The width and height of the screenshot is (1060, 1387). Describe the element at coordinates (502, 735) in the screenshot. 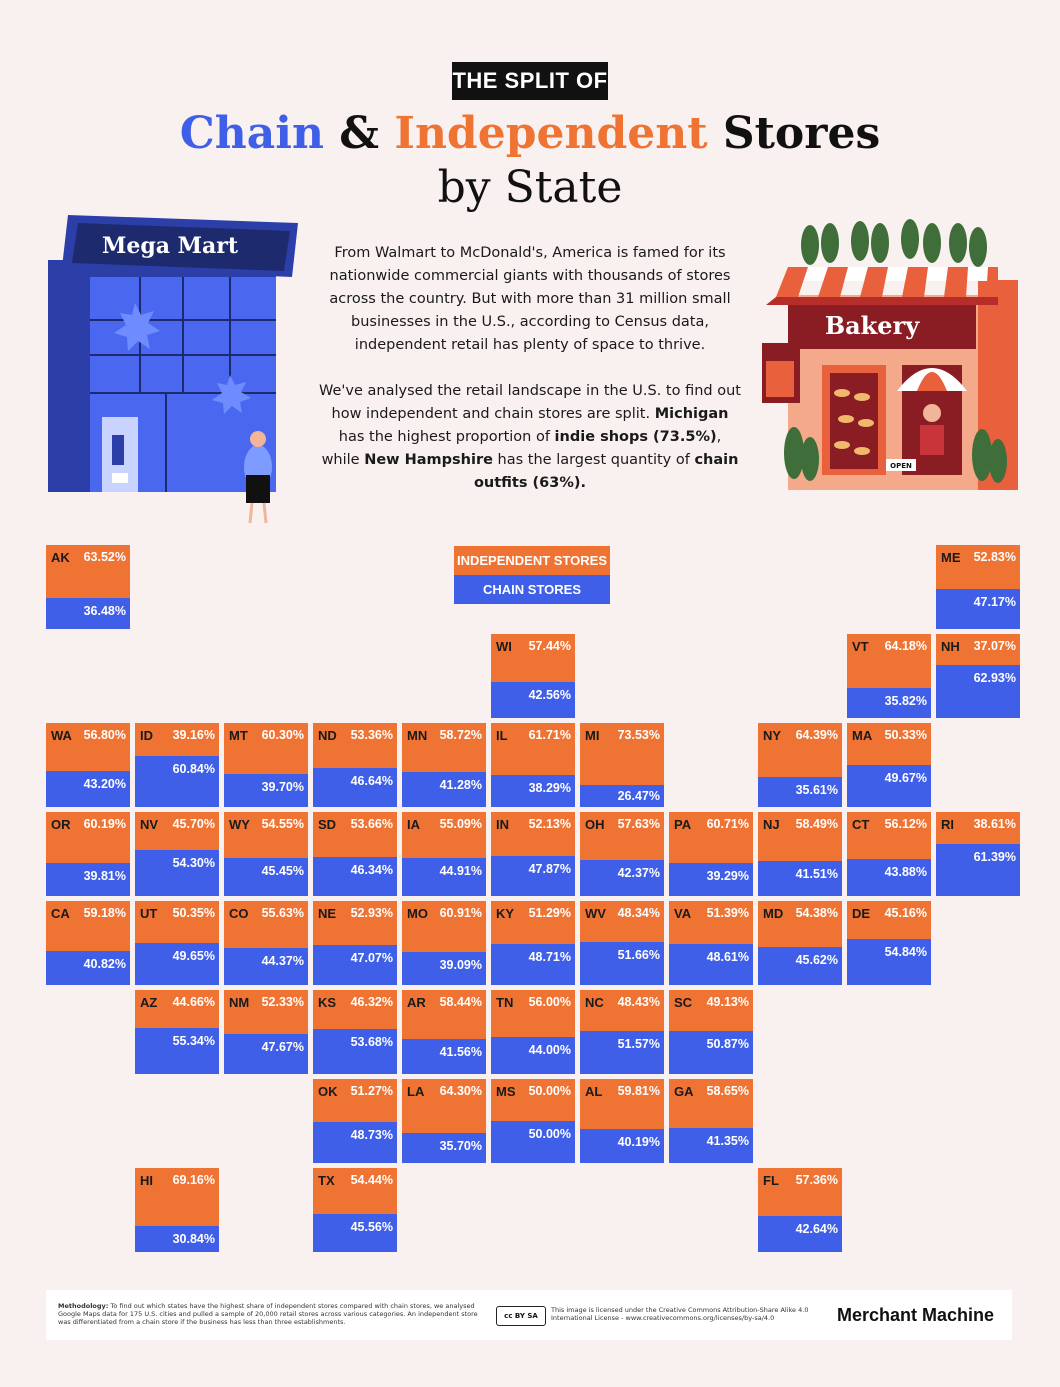

I see `state-code: IL` at that location.